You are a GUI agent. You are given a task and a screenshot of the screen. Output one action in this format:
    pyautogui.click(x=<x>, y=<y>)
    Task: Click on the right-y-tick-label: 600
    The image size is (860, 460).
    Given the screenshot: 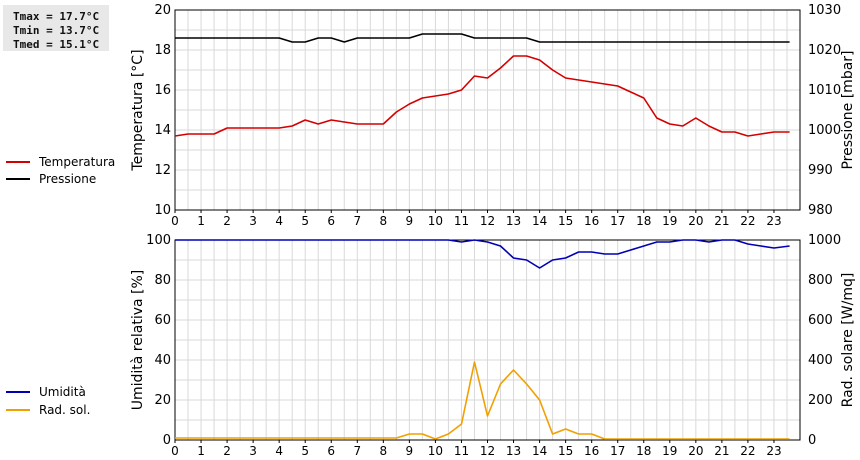 What is the action you would take?
    pyautogui.click(x=820, y=320)
    